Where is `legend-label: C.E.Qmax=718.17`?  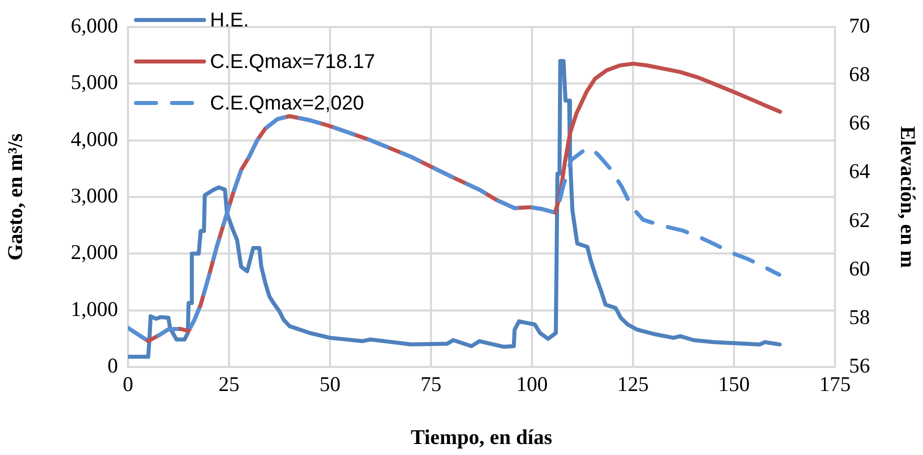
legend-label: C.E.Qmax=718.17 is located at coordinates (293, 62).